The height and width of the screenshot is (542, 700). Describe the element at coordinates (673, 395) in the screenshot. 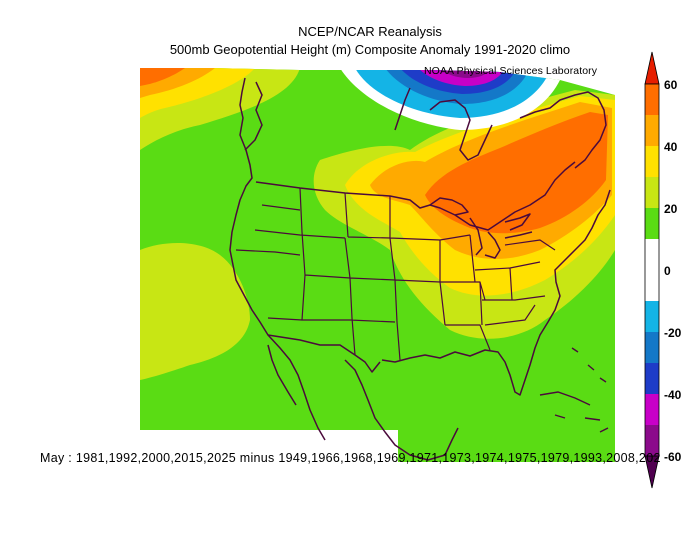

I see `colorbar-label-neg40: -40` at that location.